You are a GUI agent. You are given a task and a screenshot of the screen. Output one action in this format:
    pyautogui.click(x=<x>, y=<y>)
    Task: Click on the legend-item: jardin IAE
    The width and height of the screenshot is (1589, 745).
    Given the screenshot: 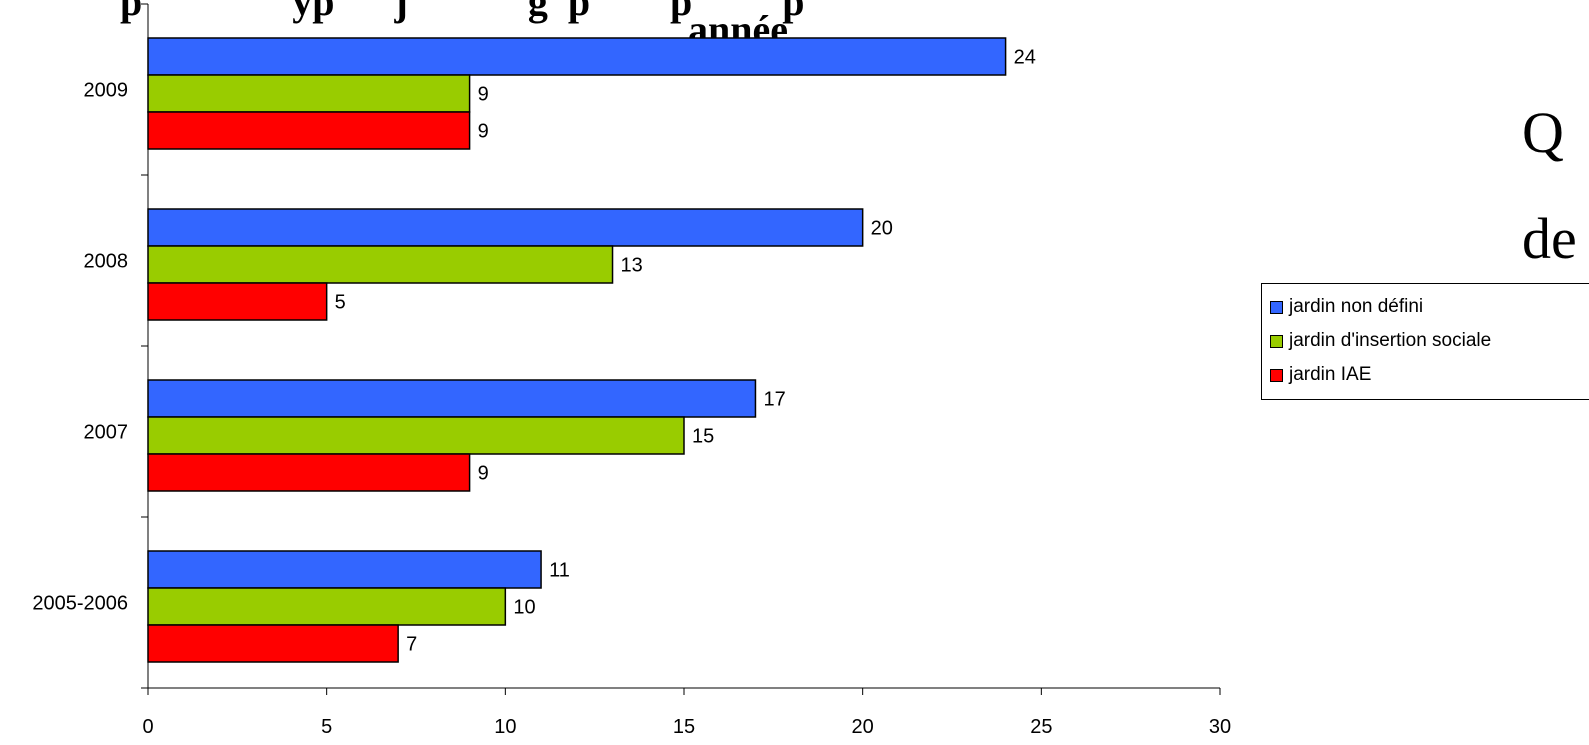 What is the action you would take?
    pyautogui.click(x=1320, y=375)
    